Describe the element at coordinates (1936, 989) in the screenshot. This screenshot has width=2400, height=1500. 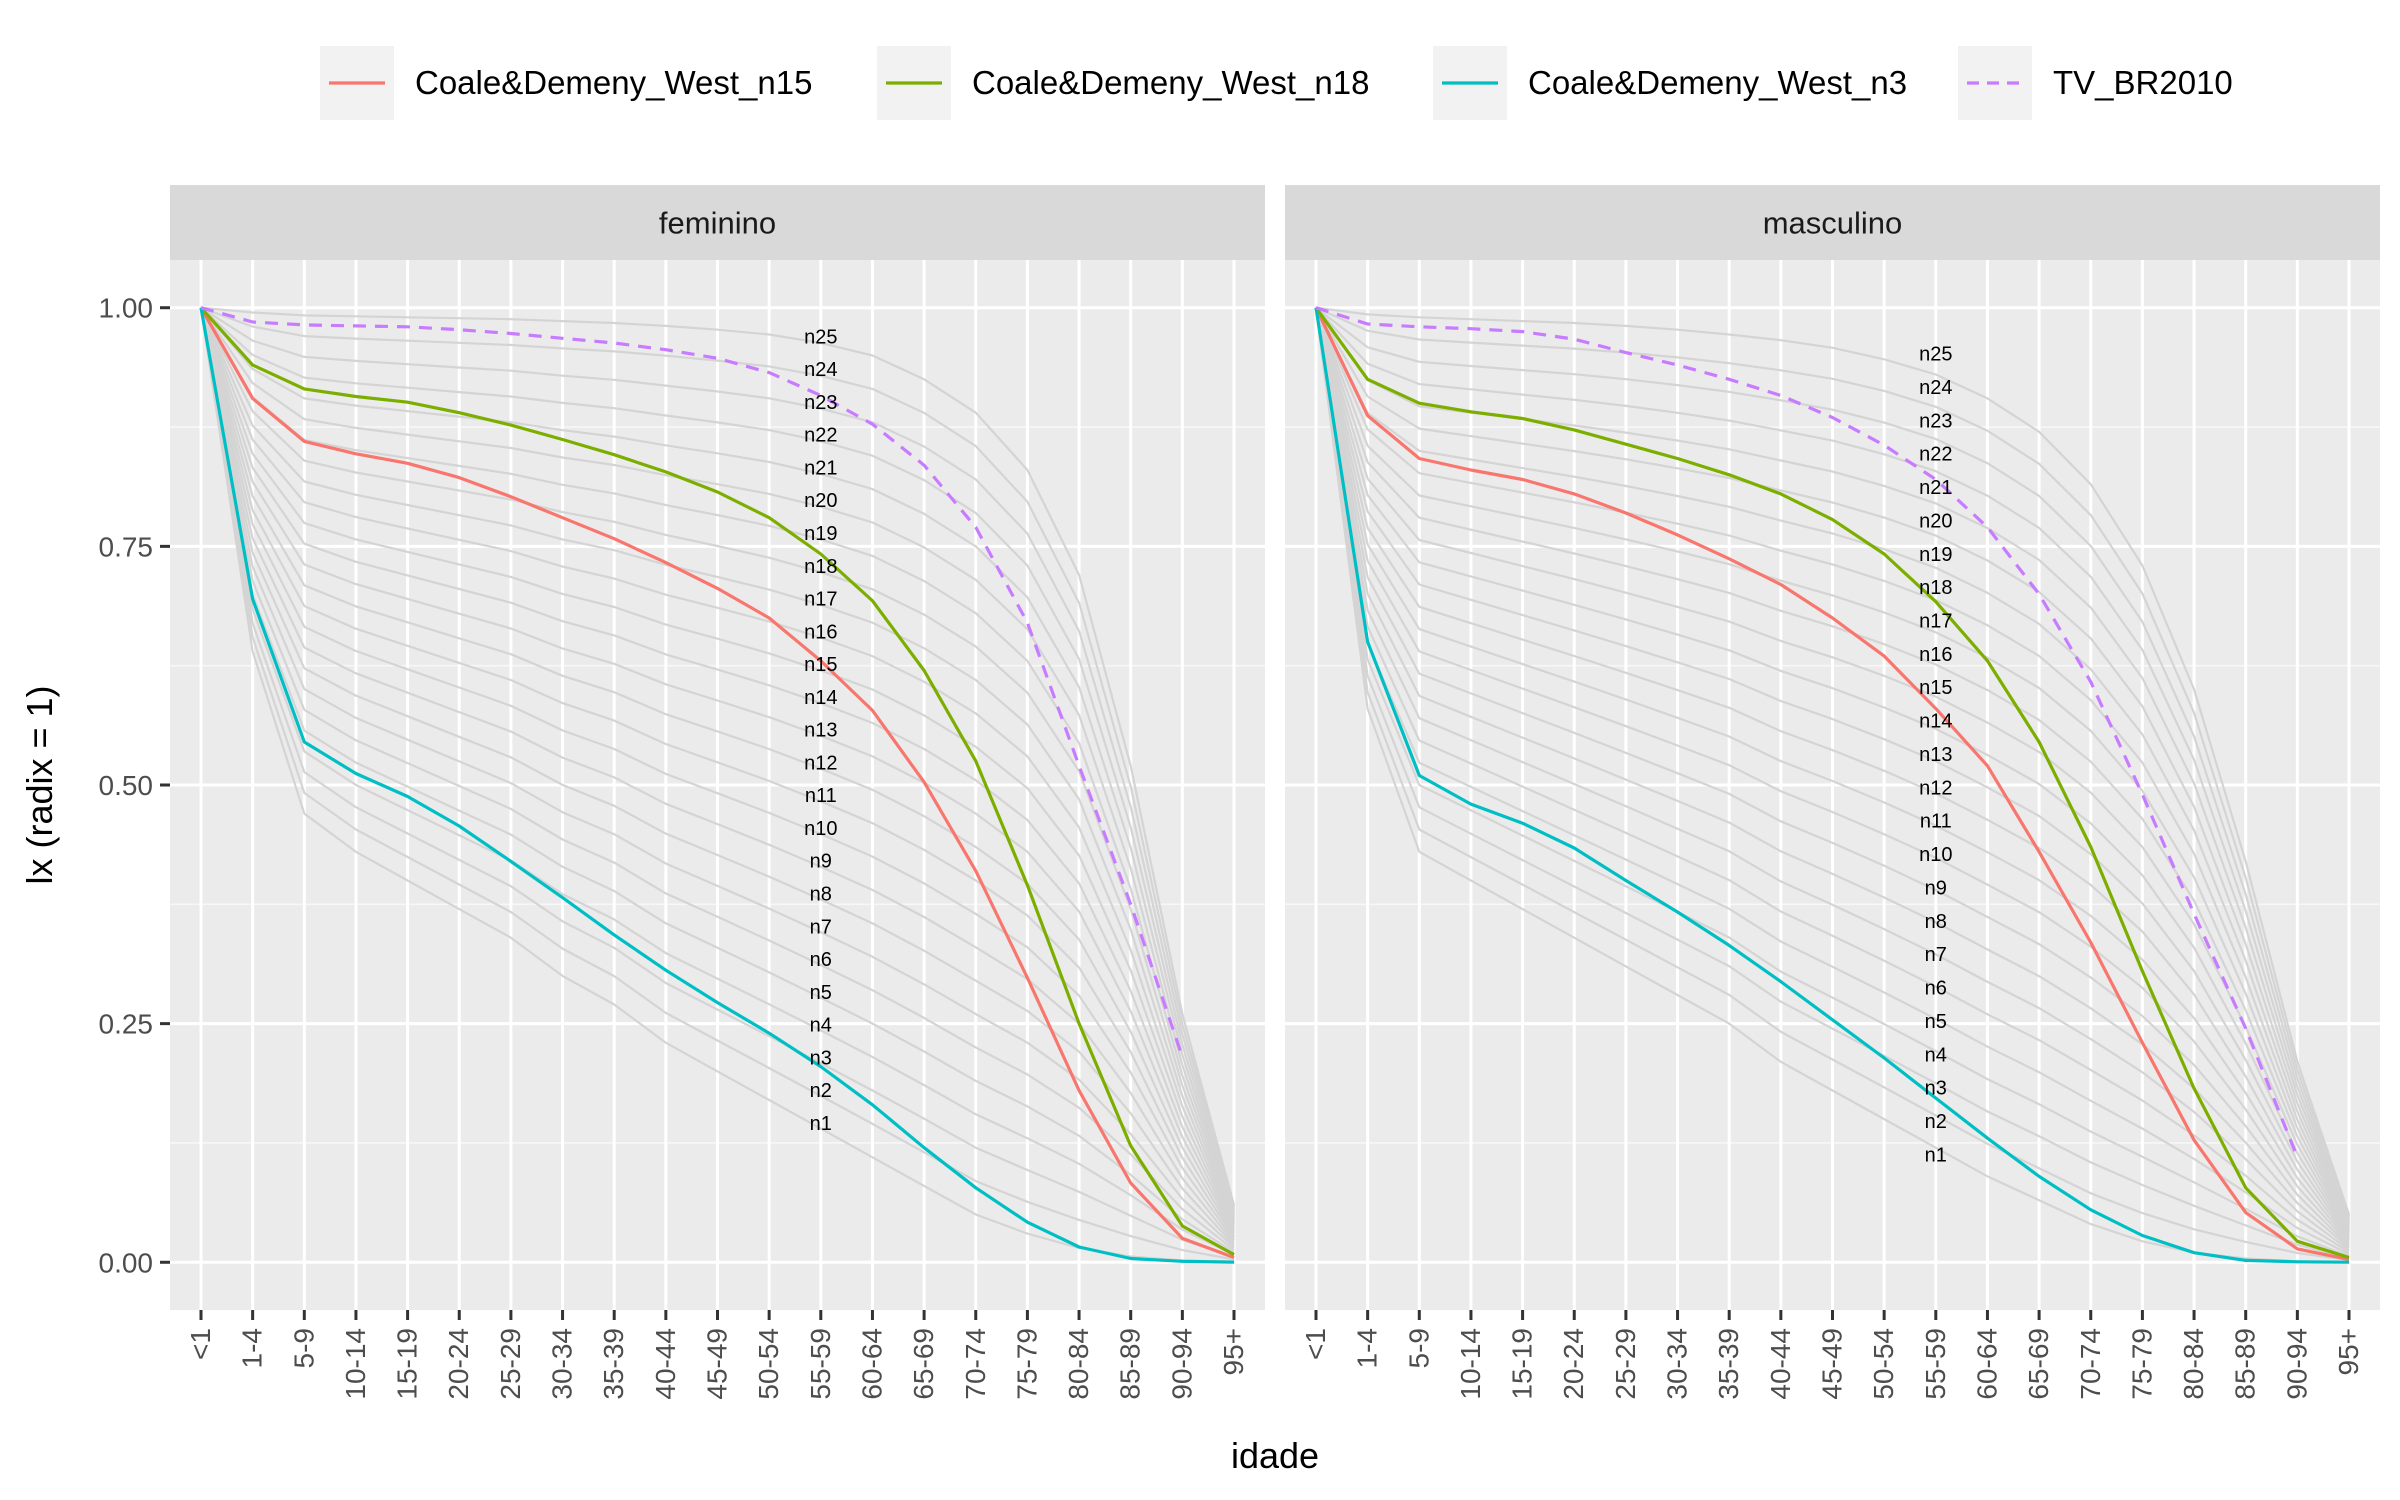
I see `level-label: n6` at that location.